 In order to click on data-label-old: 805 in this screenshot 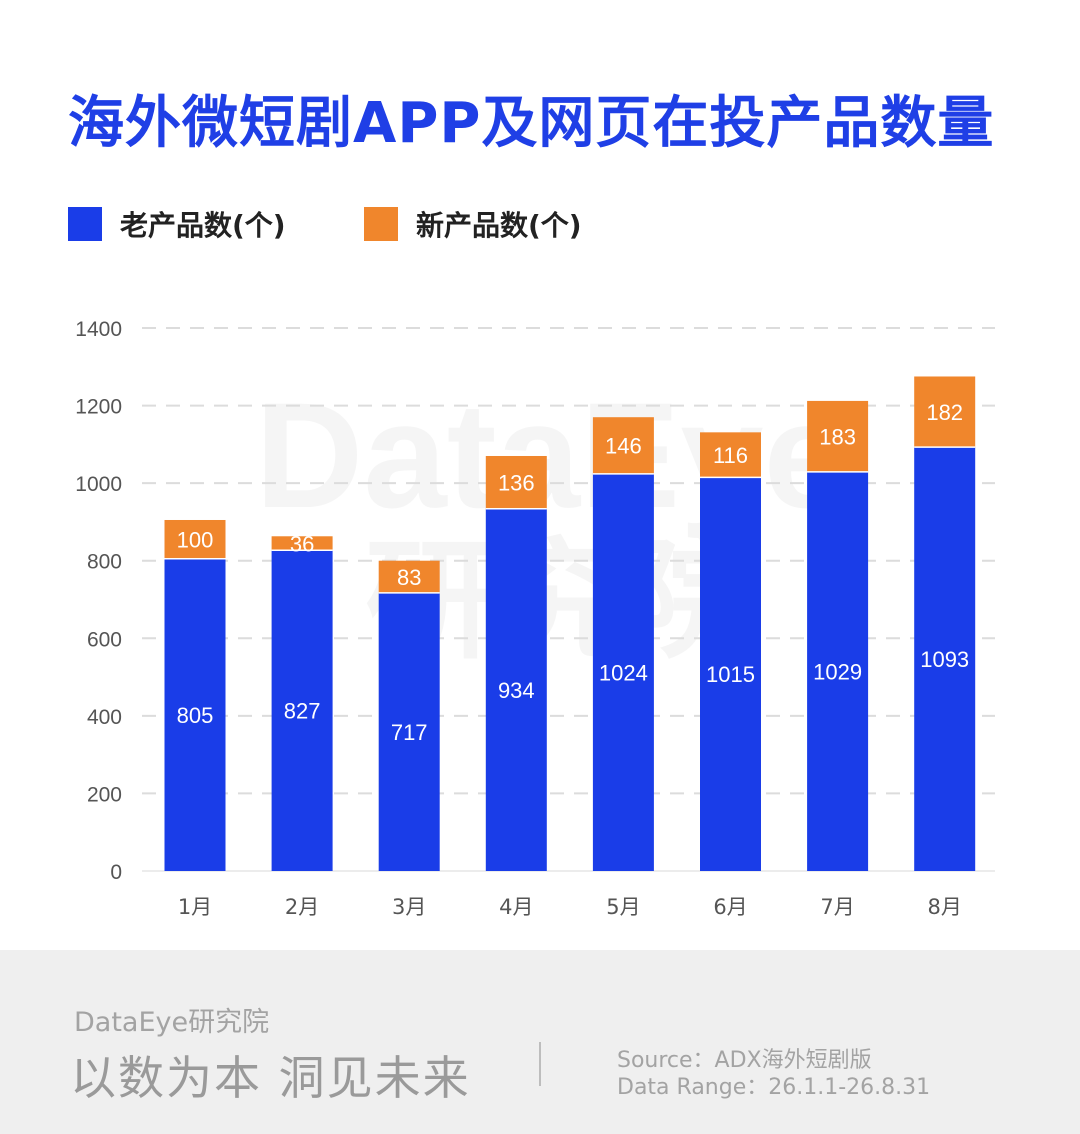, I will do `click(195, 715)`.